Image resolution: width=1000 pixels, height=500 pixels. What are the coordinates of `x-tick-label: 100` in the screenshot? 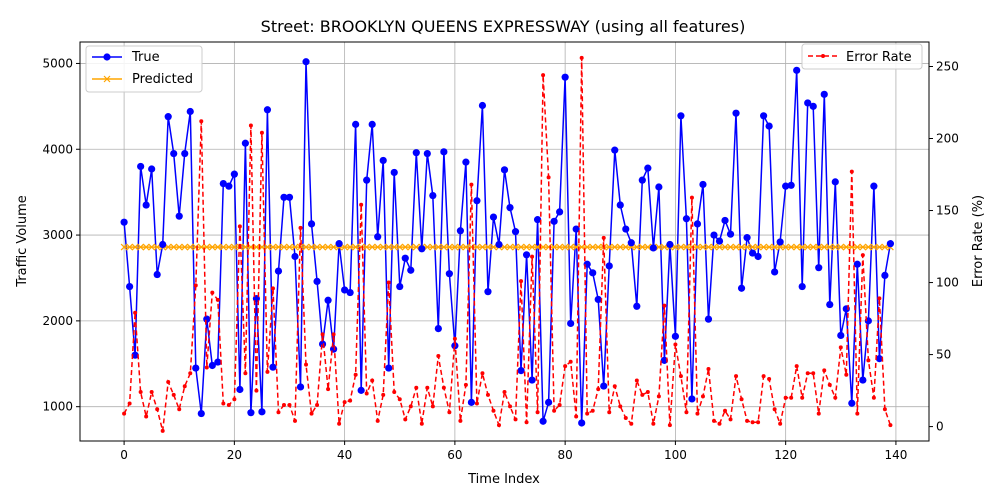 It's located at (675, 455).